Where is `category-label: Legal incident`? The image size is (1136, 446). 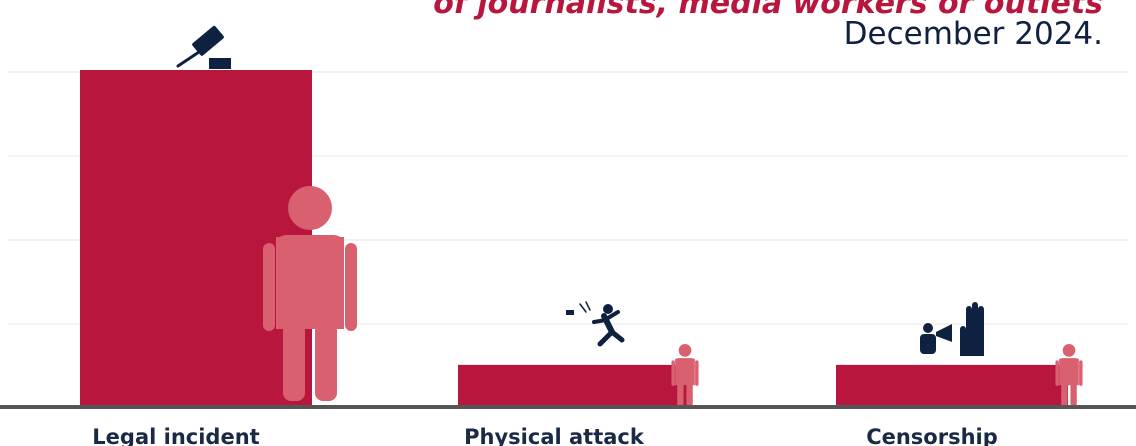
category-label: Legal incident is located at coordinates (175, 435).